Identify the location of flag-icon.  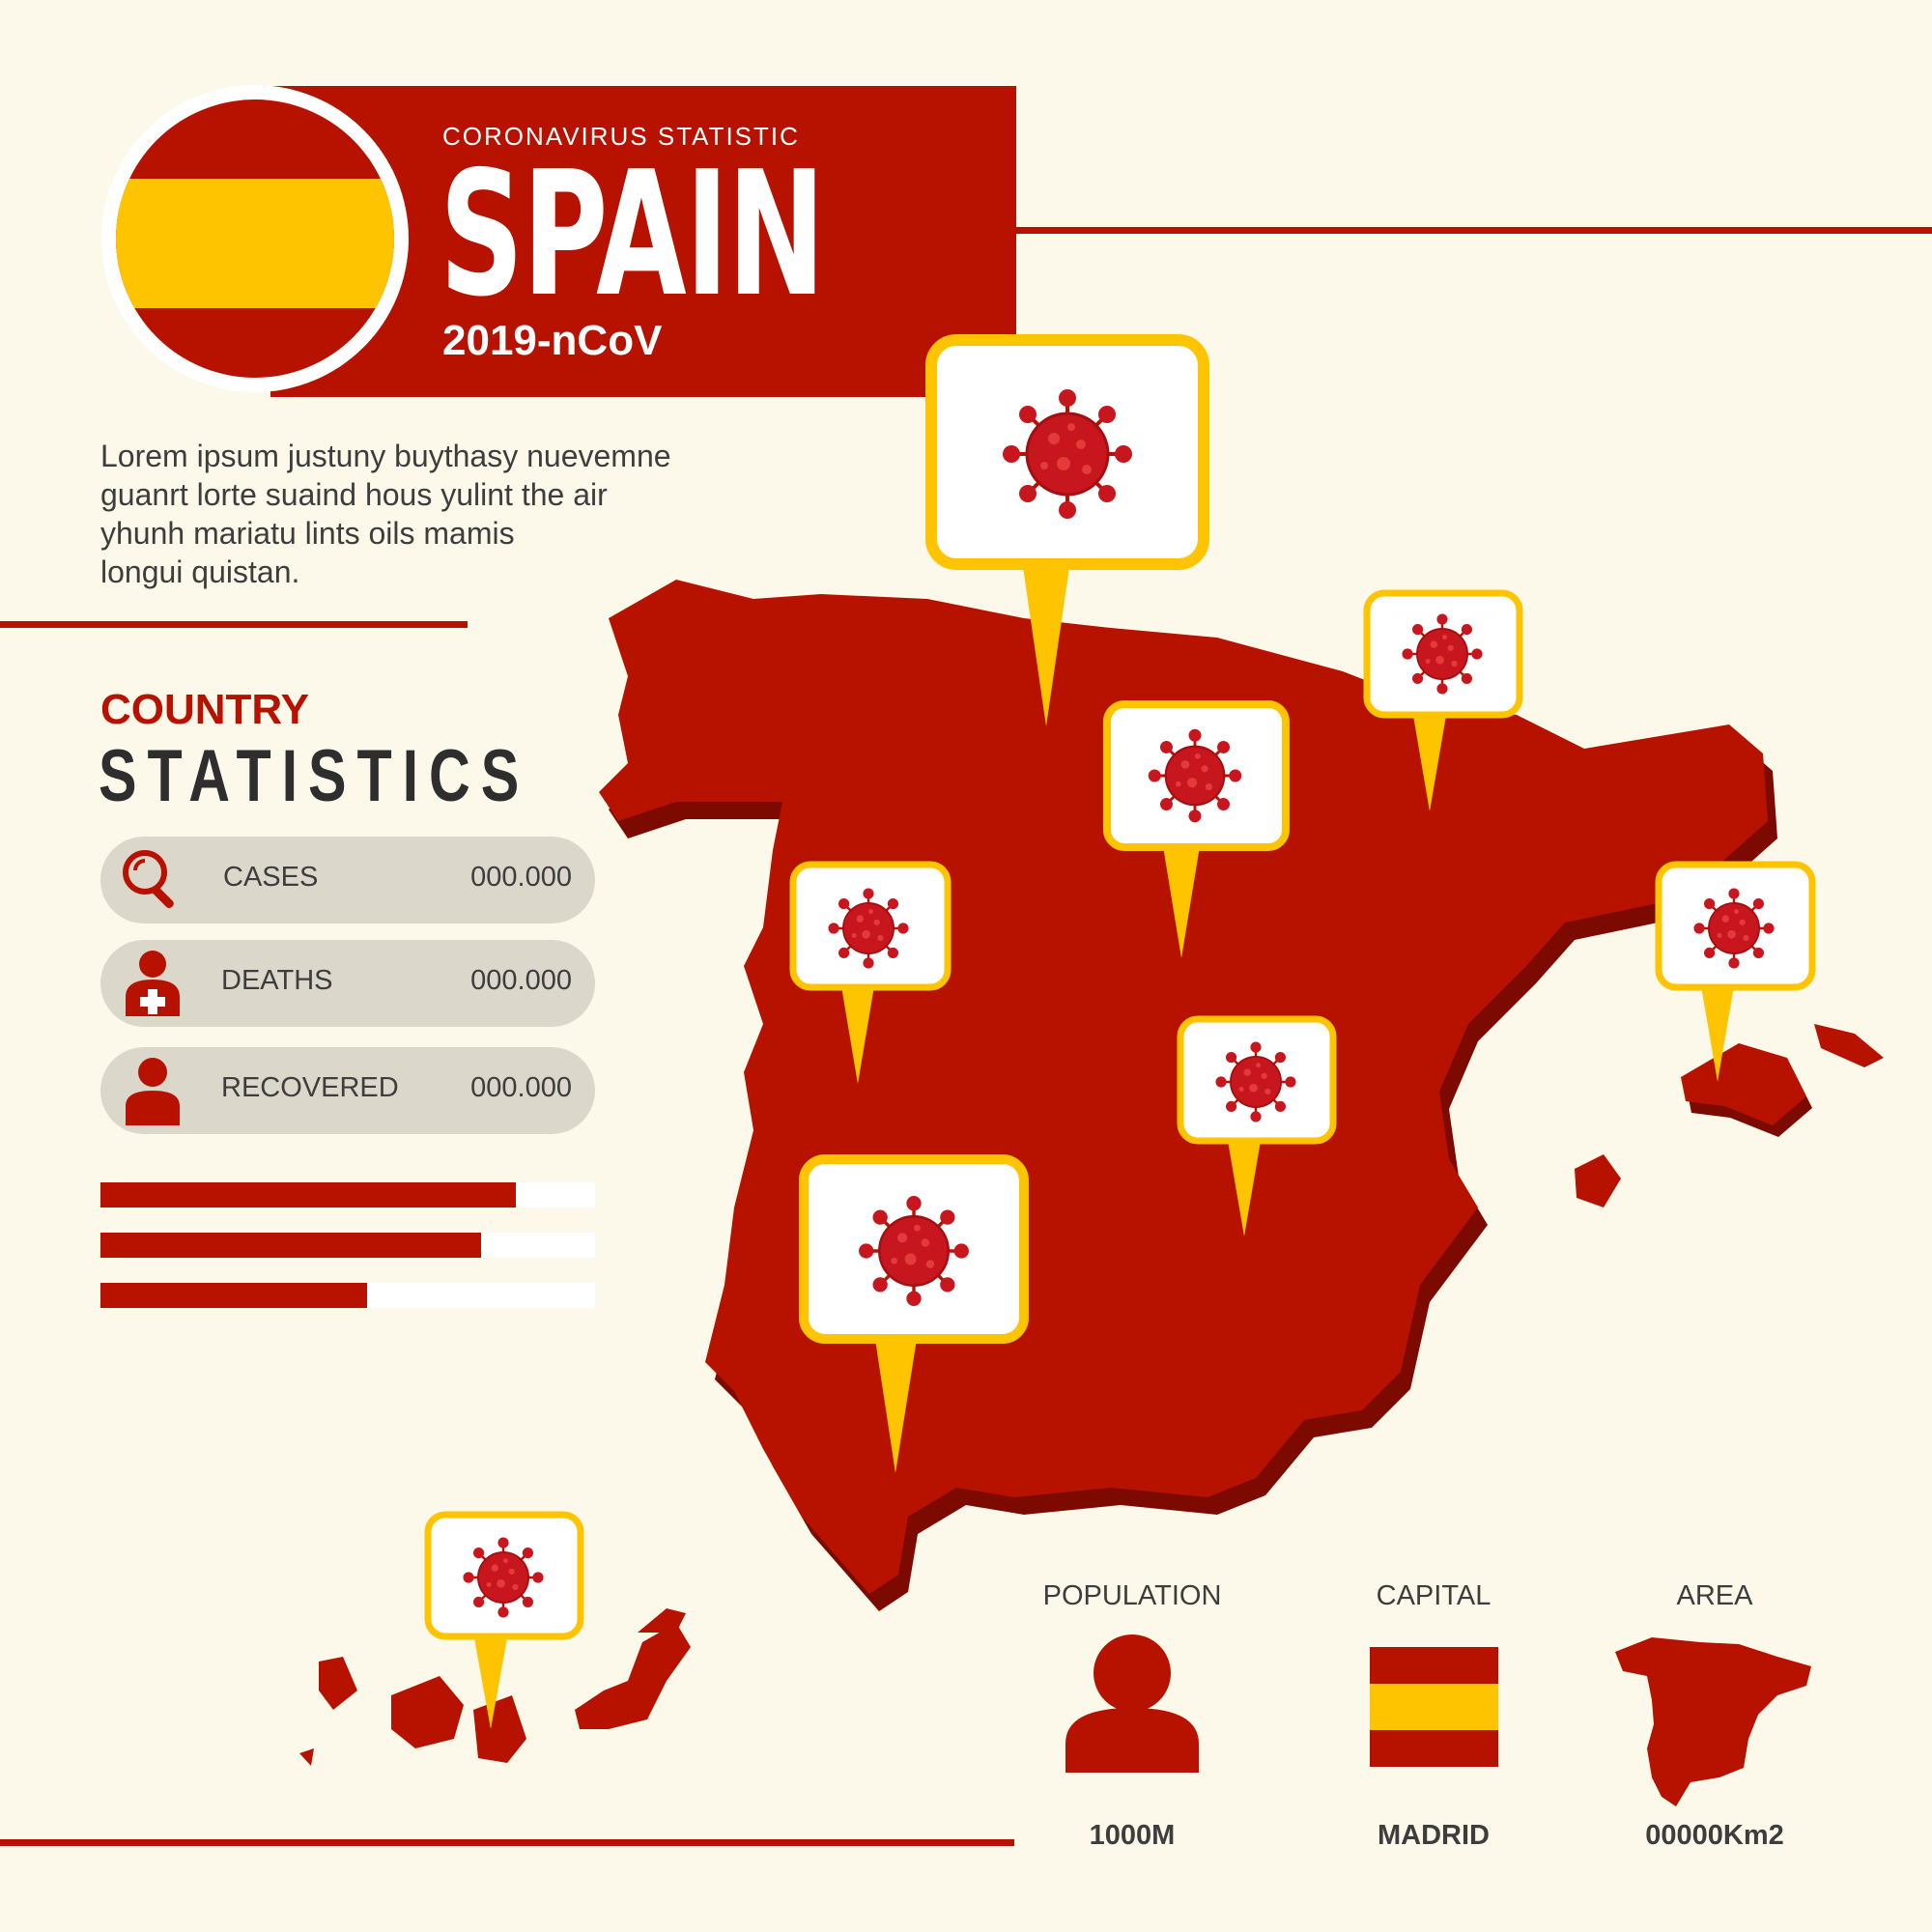
(1434, 1707).